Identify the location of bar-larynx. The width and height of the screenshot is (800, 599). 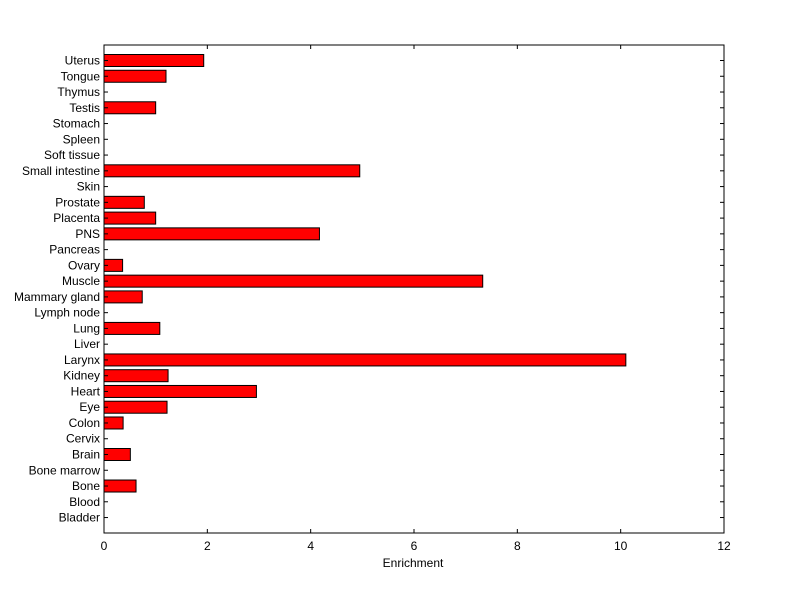
(365, 360).